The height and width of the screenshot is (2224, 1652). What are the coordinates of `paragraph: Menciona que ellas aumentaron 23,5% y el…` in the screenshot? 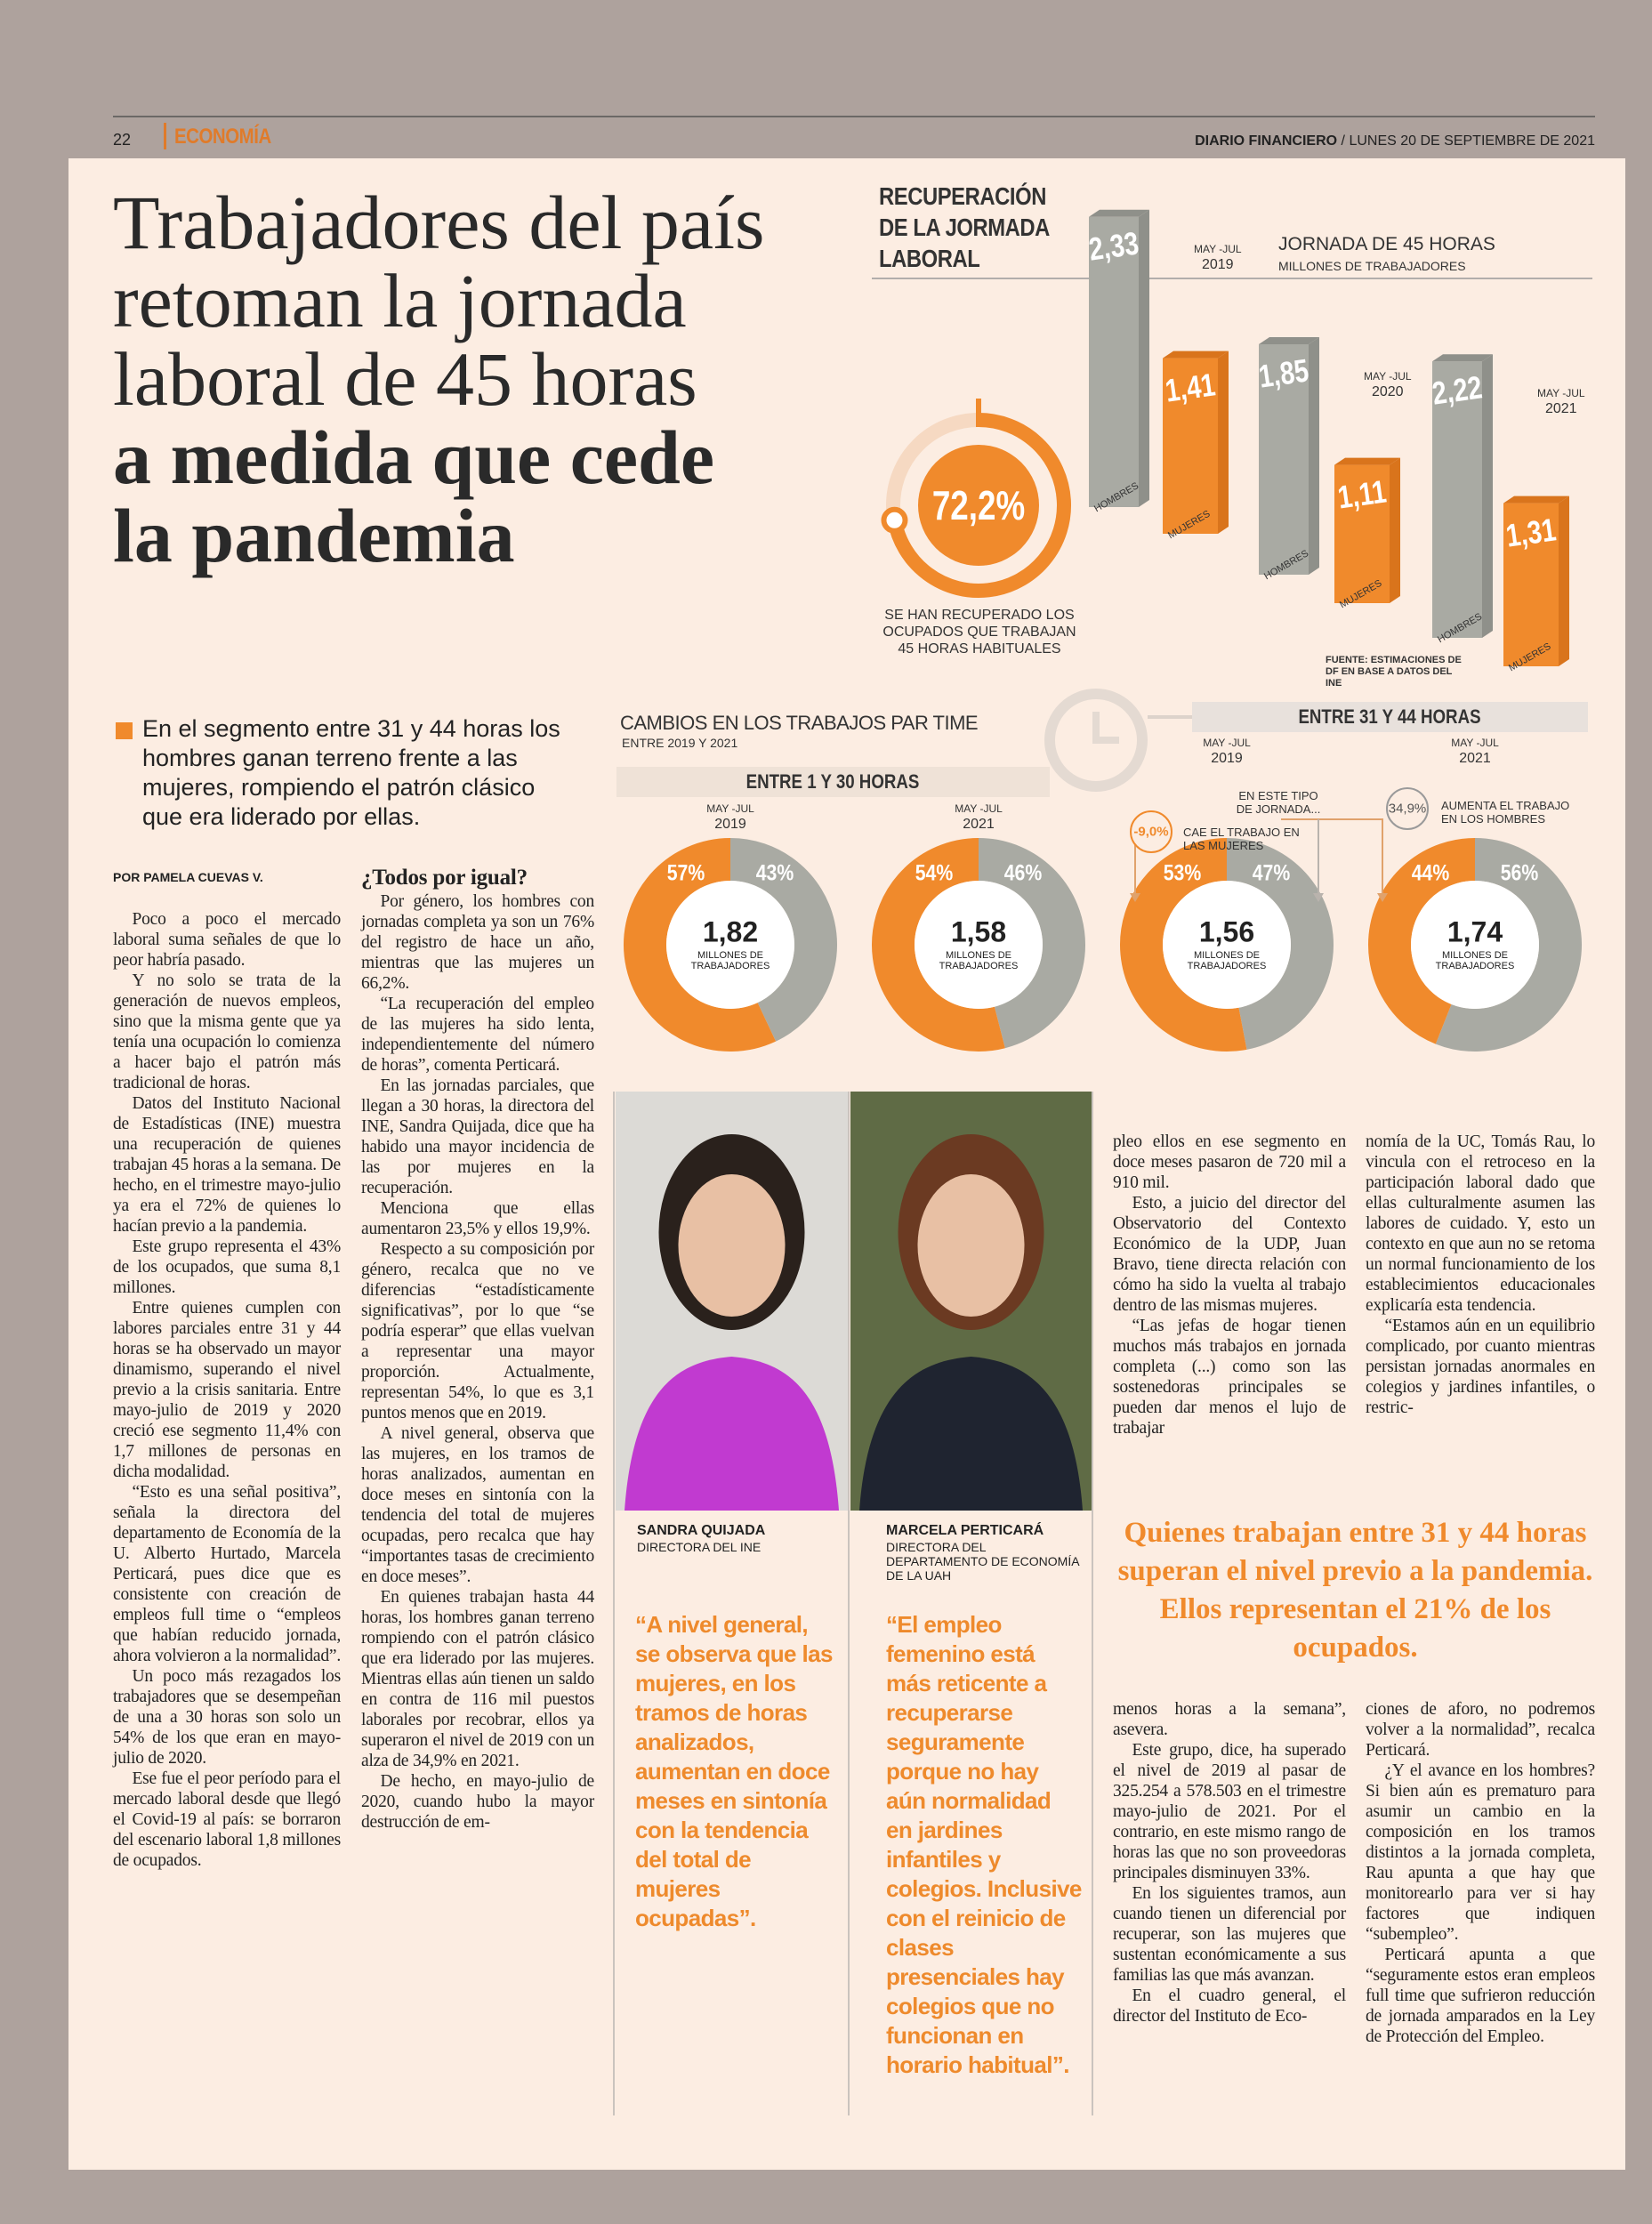 It's located at (477, 1218).